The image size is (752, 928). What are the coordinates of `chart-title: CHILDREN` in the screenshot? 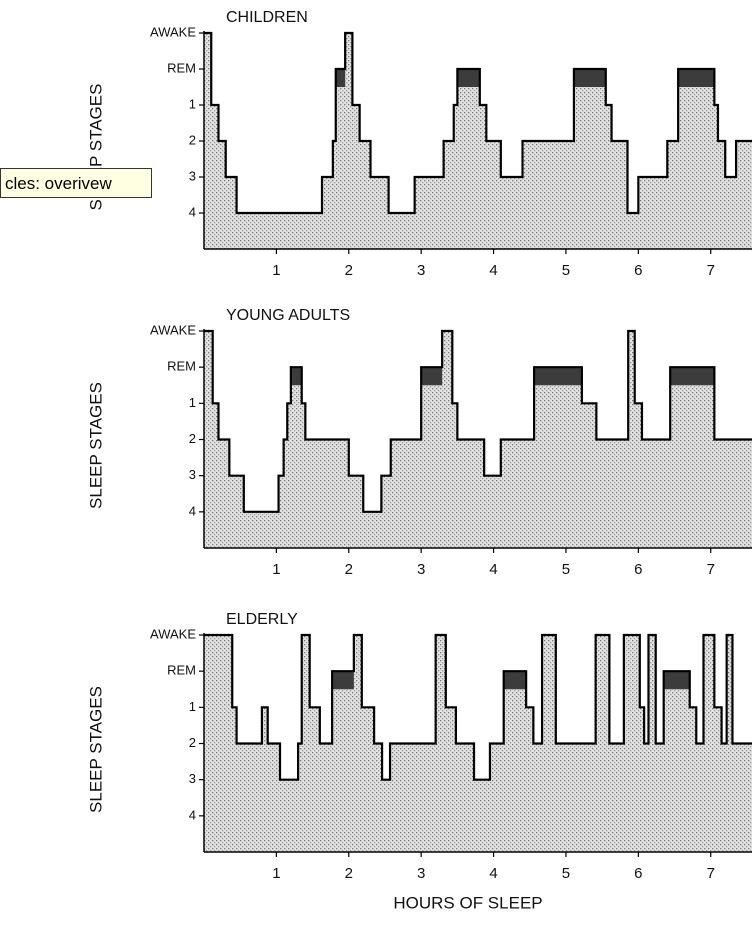 It's located at (267, 17).